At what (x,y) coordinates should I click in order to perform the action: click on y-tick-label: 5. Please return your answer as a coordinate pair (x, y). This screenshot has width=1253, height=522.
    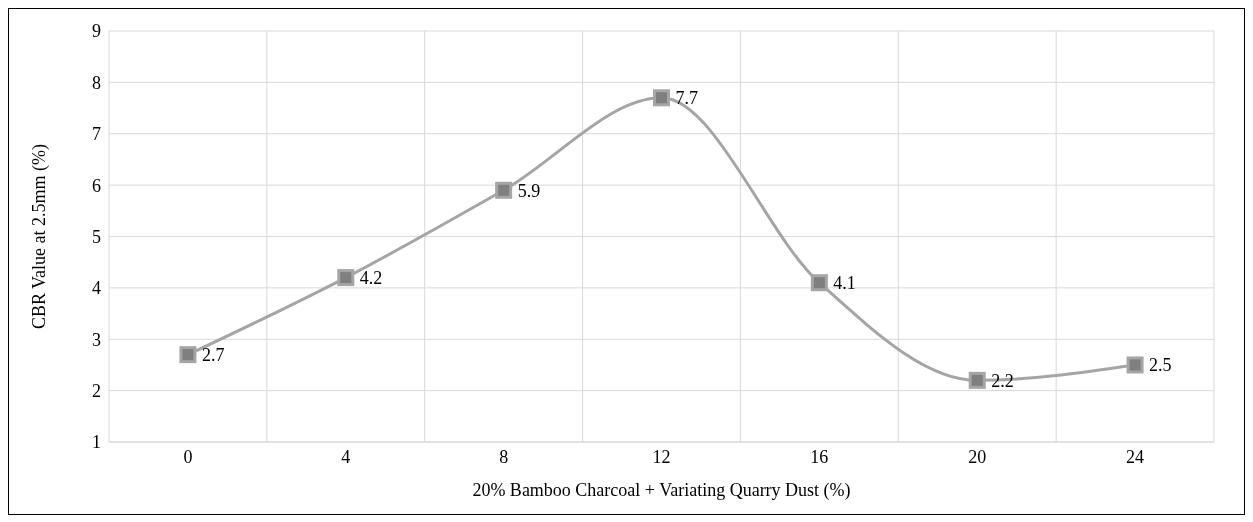
    Looking at the image, I should click on (96, 236).